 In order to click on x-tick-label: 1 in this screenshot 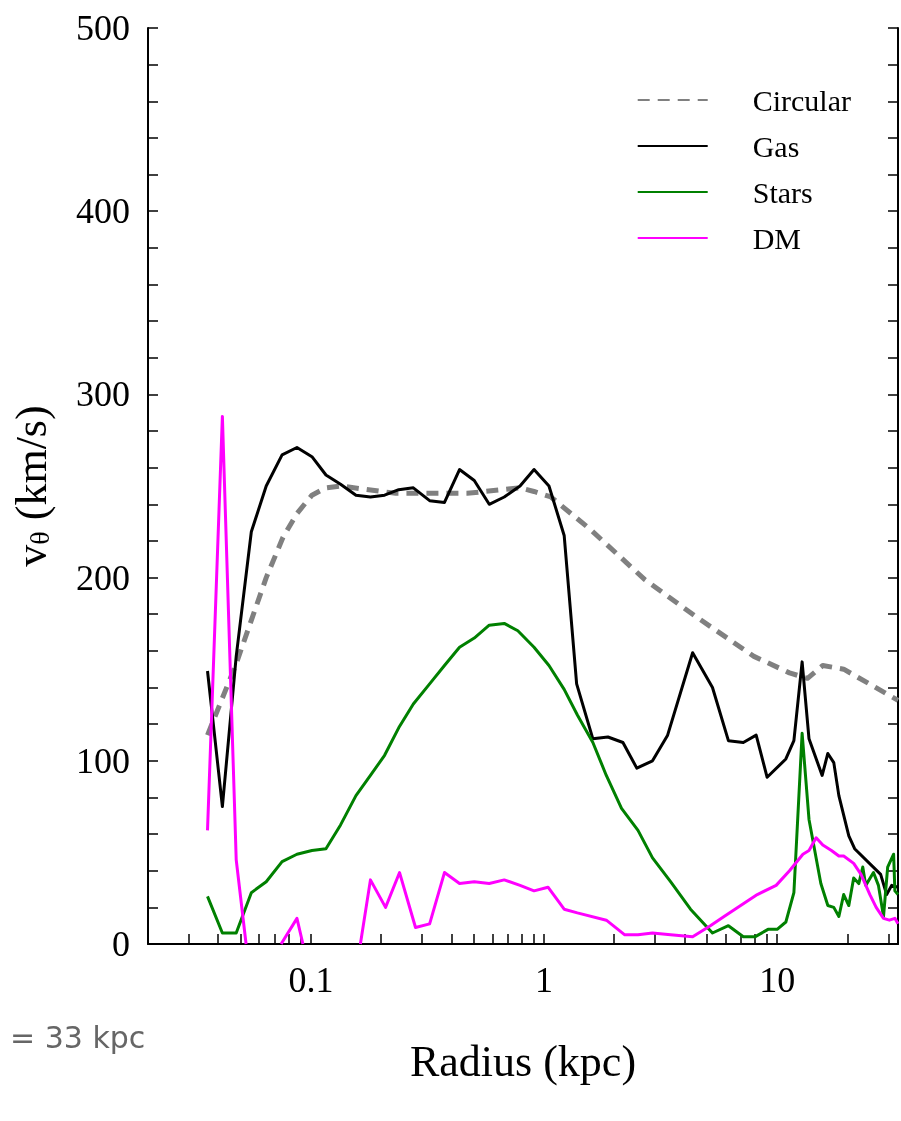, I will do `click(544, 980)`.